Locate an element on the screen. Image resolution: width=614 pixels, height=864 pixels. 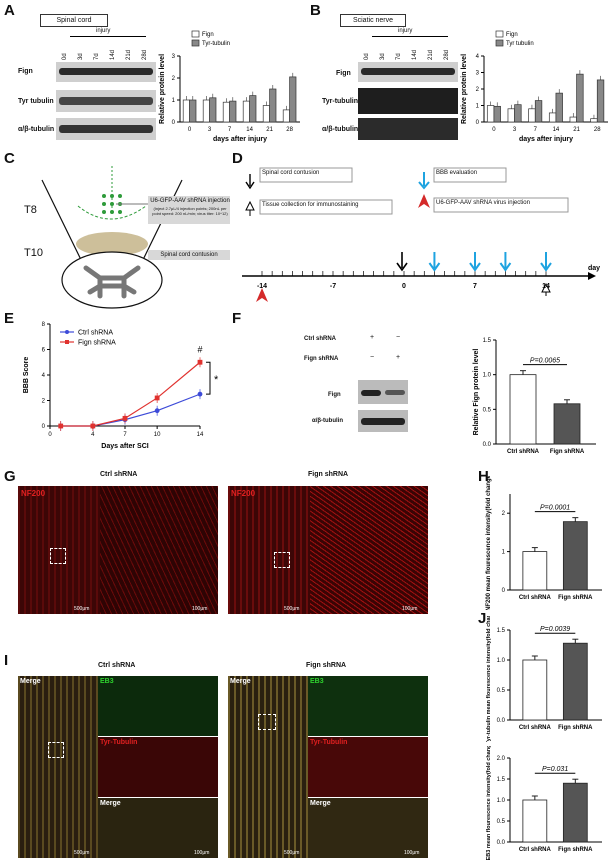
x-tick-label: 14 is located at coordinates (200, 435).